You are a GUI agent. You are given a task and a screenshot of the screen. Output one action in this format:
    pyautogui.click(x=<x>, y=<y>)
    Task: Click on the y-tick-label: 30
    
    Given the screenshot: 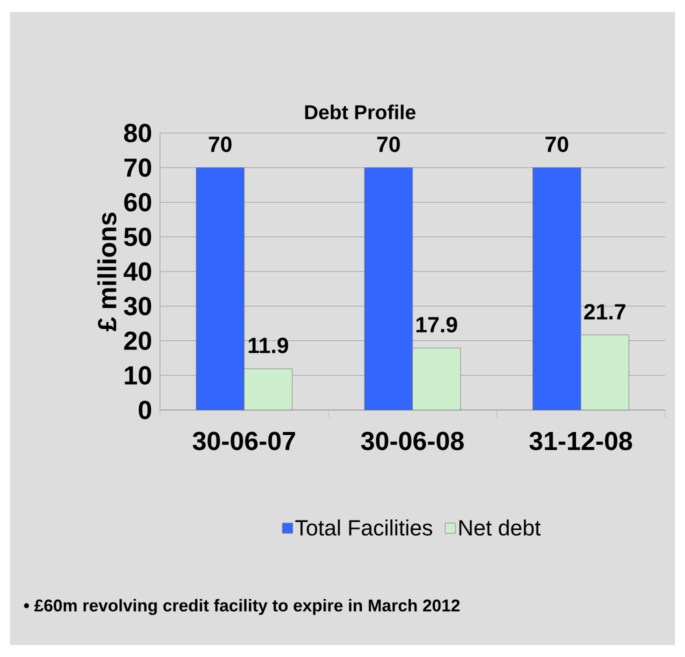 What is the action you would take?
    pyautogui.click(x=138, y=306)
    